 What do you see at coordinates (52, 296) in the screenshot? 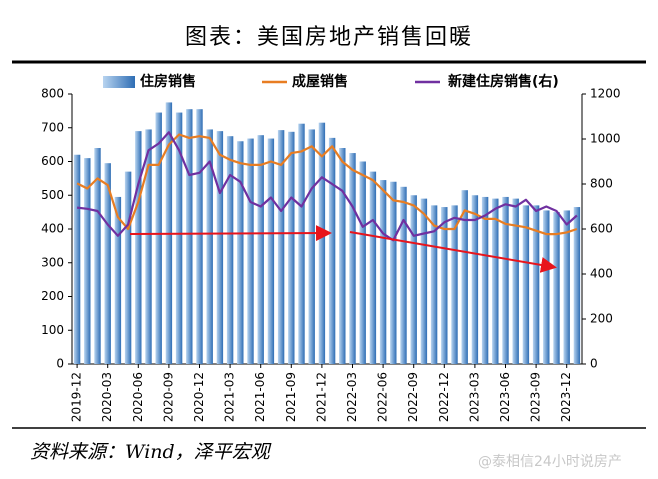
I see `y-tick-label: 200` at bounding box center [52, 296].